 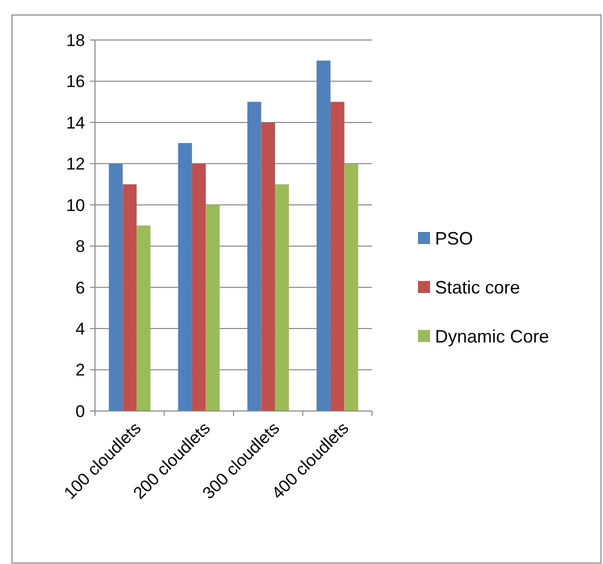 I want to click on y-tick-label: 18, so click(x=75, y=40).